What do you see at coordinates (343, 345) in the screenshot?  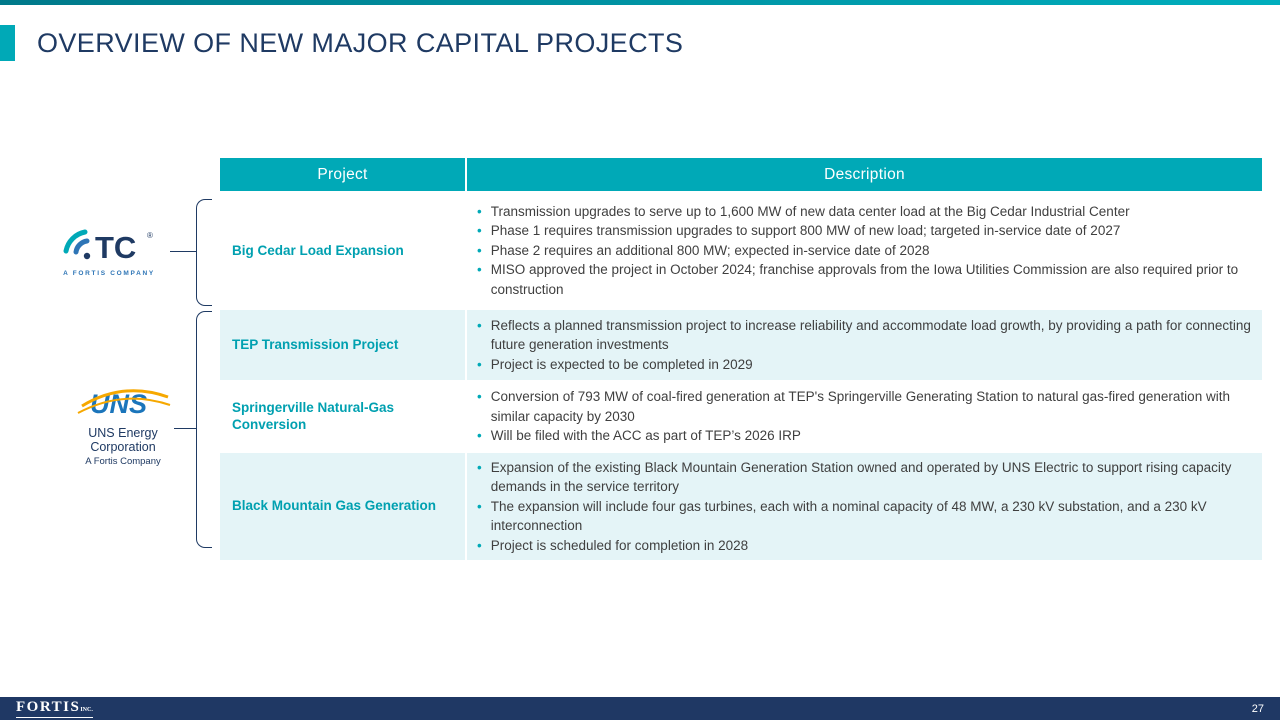 I see `project-name: TEP Transmission Project` at bounding box center [343, 345].